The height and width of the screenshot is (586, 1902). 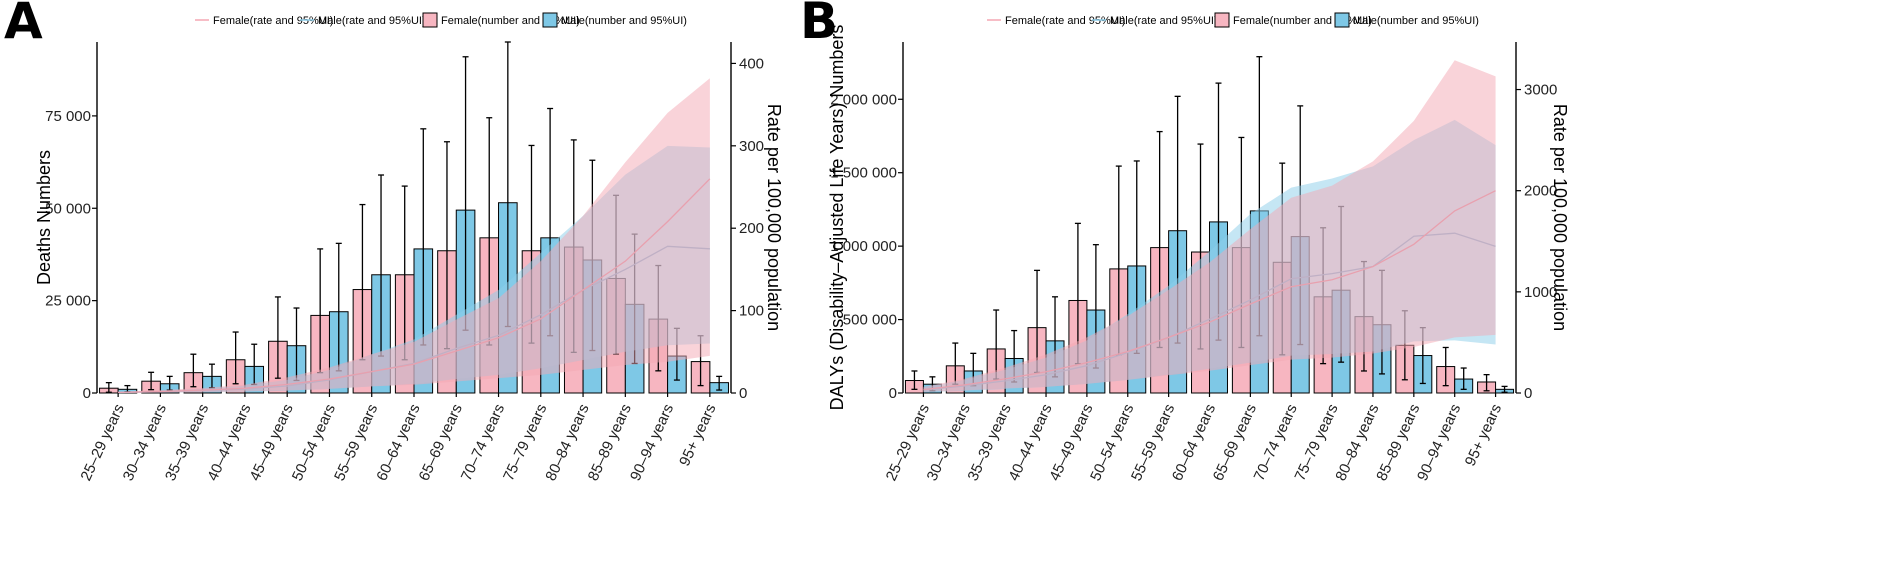 What do you see at coordinates (44, 217) in the screenshot?
I see `y-axis-title: Deaths Numbers` at bounding box center [44, 217].